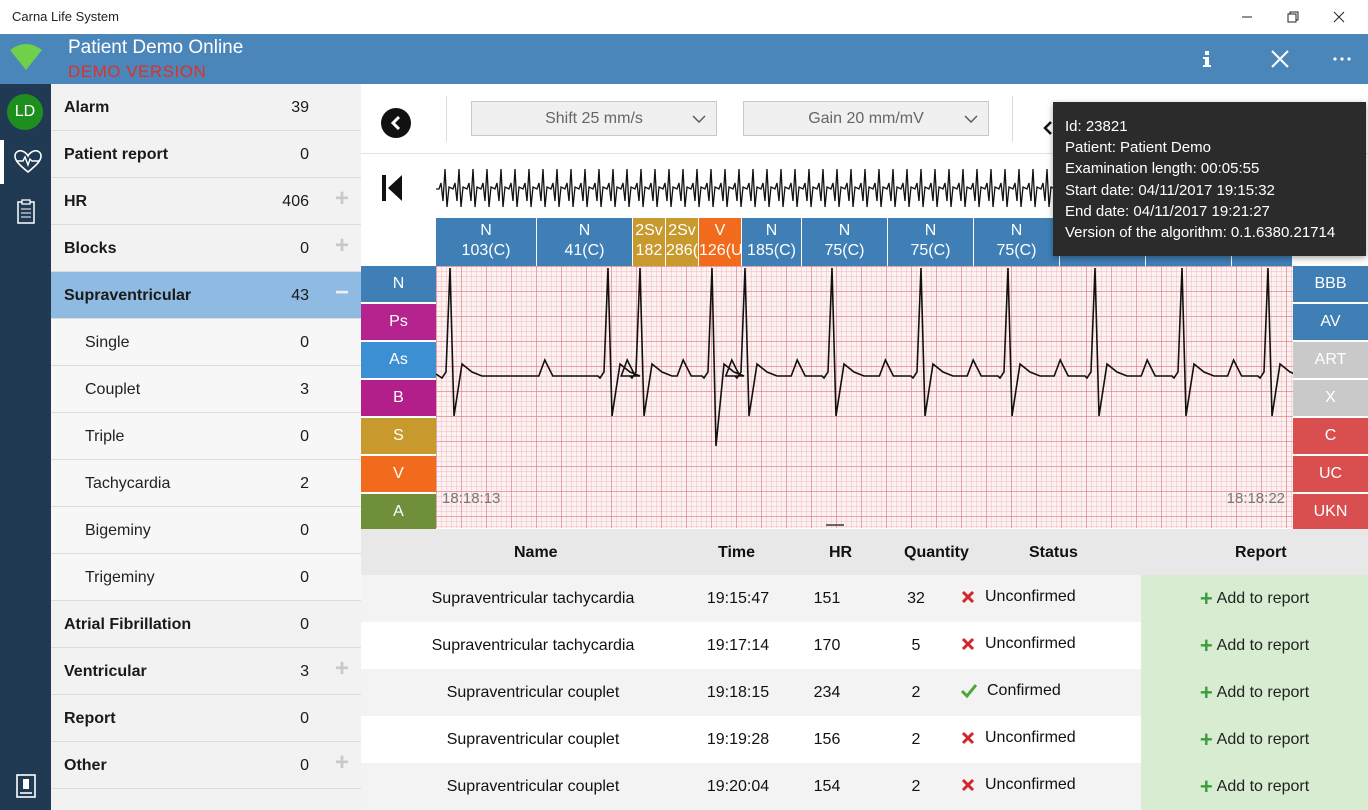 The image size is (1368, 810). What do you see at coordinates (25, 786) in the screenshot?
I see `patient-card-icon` at bounding box center [25, 786].